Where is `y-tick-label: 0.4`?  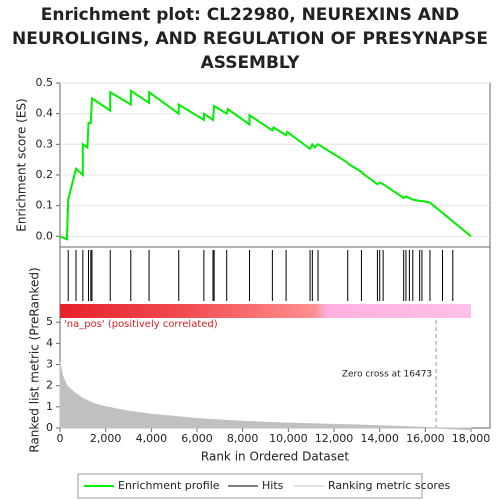 y-tick-label: 0.4 is located at coordinates (45, 113).